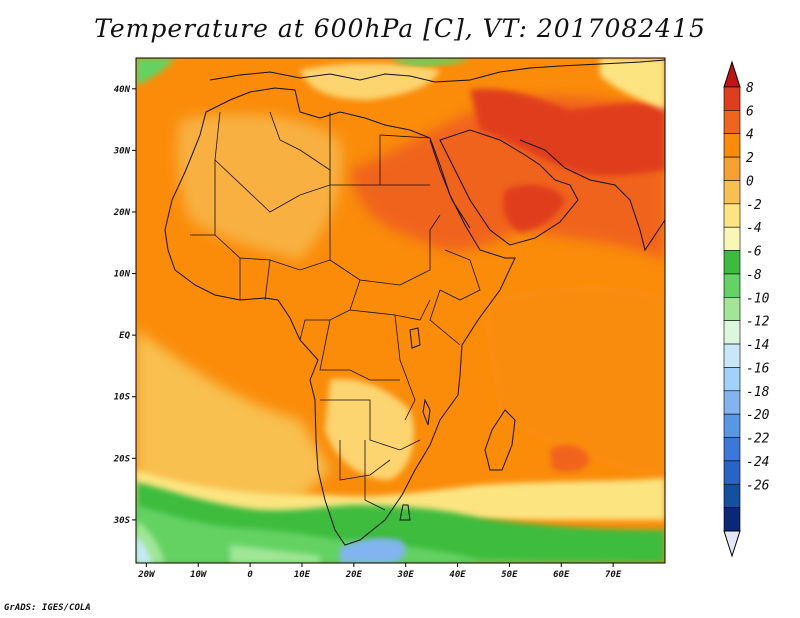  Describe the element at coordinates (613, 575) in the screenshot. I see `lon-tick-label: 70E` at that location.